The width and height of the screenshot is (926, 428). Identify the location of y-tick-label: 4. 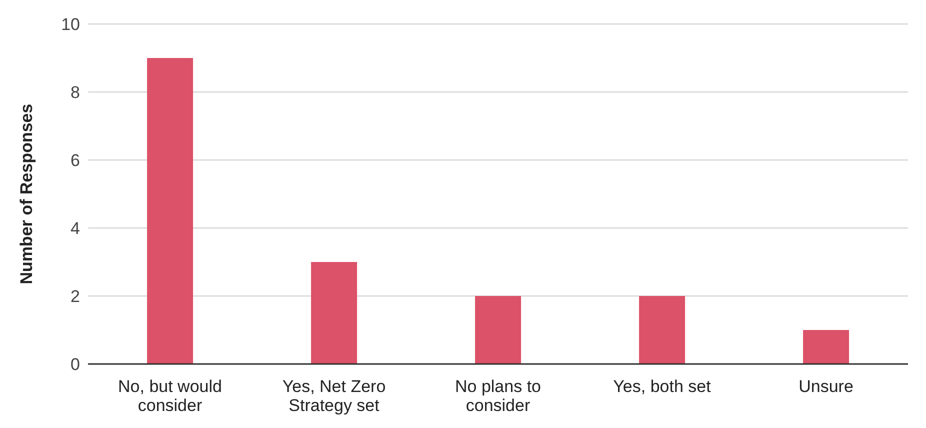
(75, 228).